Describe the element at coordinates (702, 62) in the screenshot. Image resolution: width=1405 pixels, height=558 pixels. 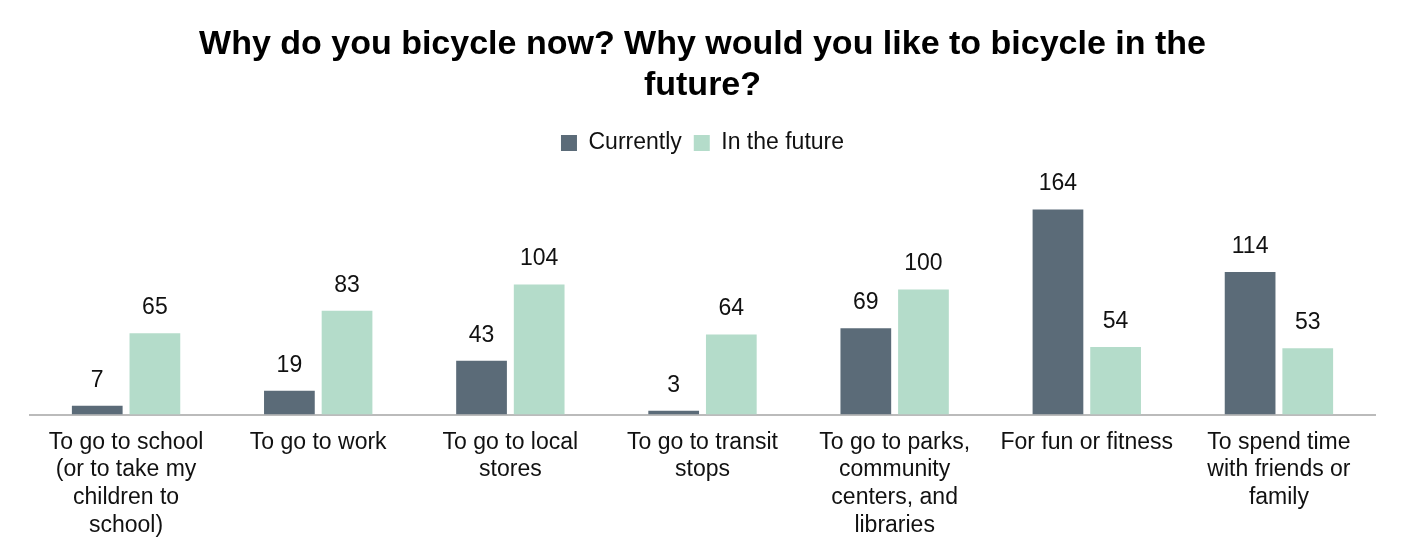
I see `chart-title: Why do you bicycle now? Why would you like to bicycle in the future?` at that location.